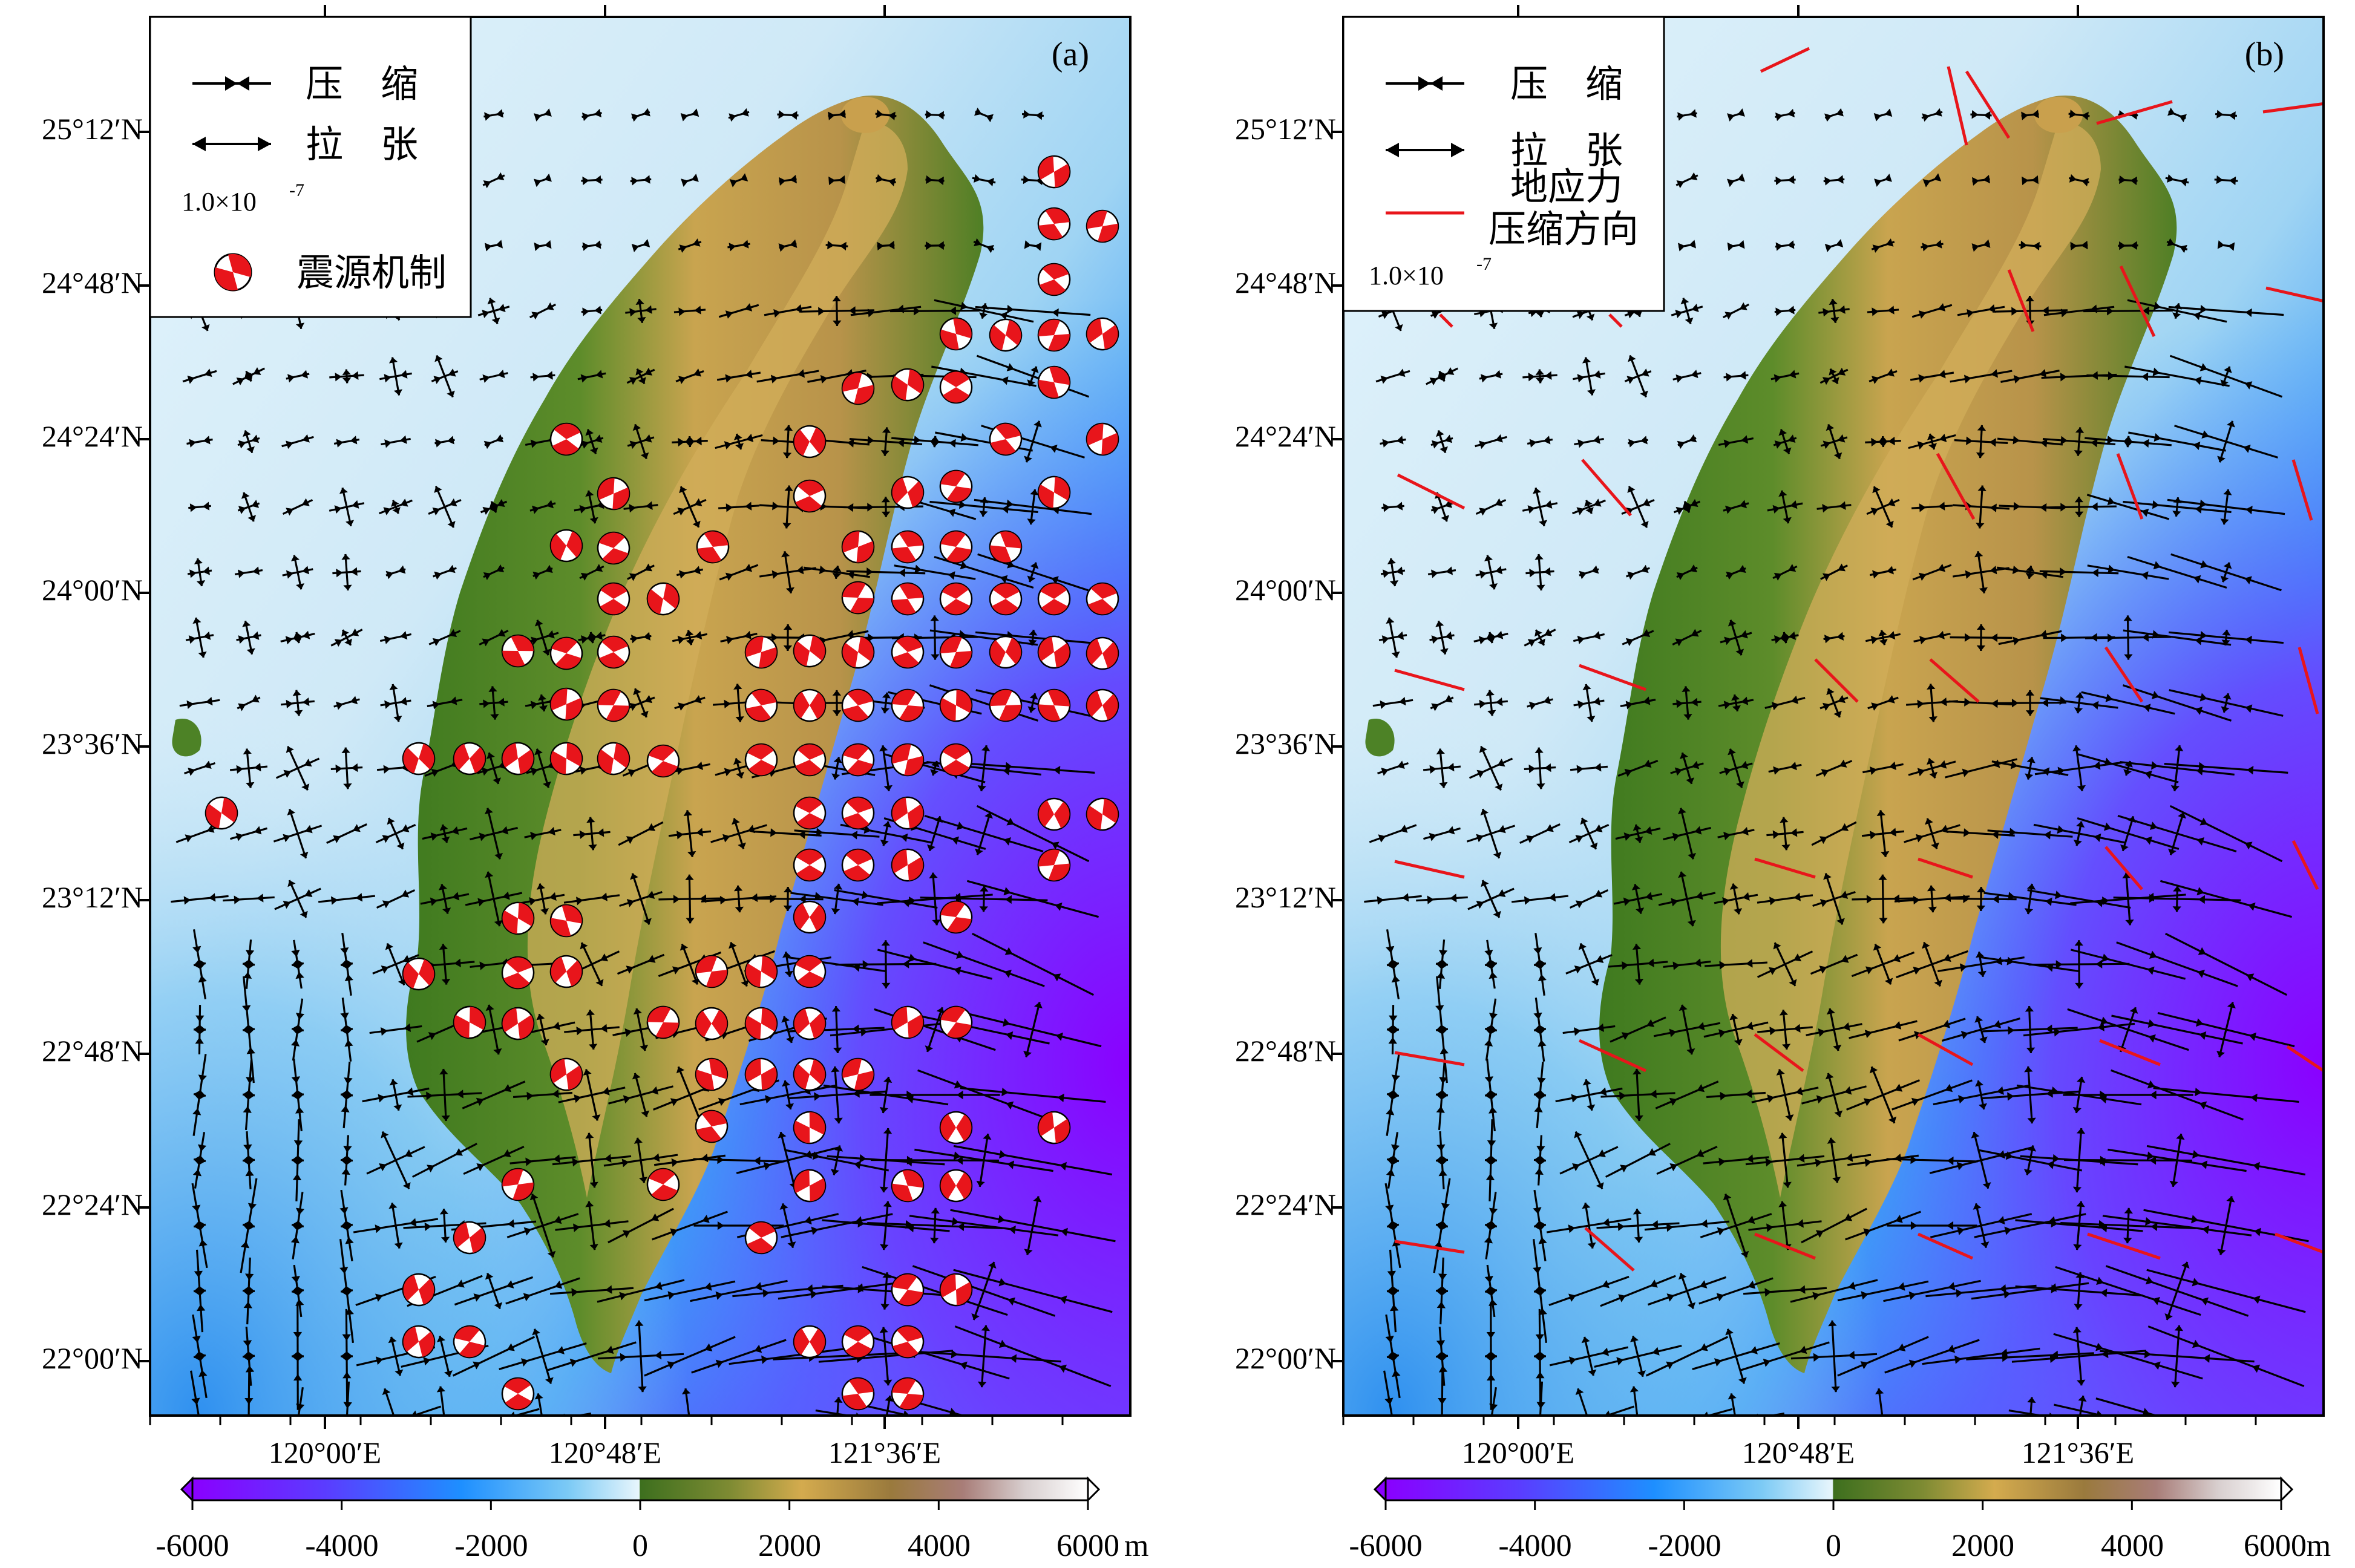 The width and height of the screenshot is (2355, 1568). Describe the element at coordinates (92, 744) in the screenshot. I see `lat-label: 23°36′N` at that location.